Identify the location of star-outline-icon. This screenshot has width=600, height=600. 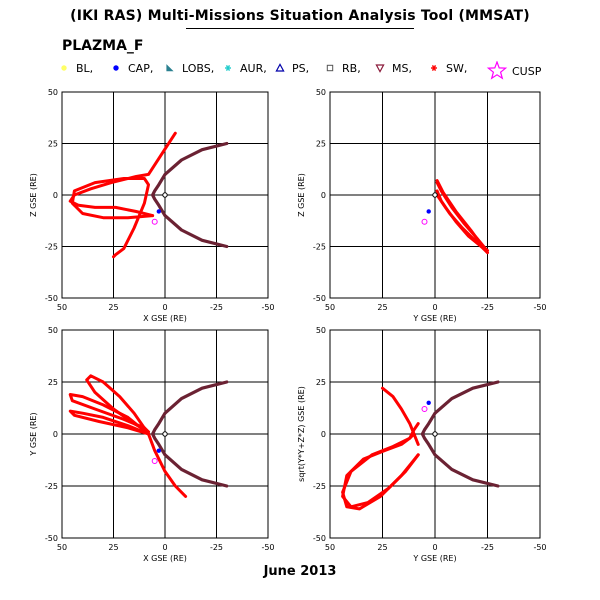
(497, 71).